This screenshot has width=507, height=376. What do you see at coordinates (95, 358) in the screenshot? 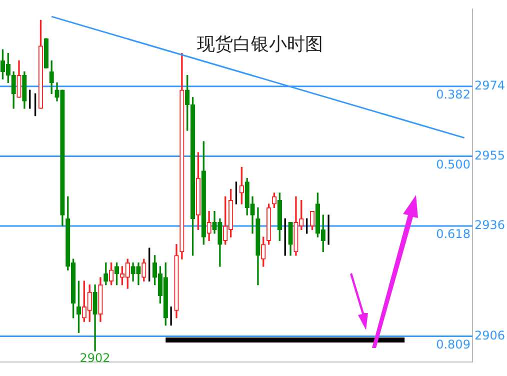
I see `annotation: 2902` at bounding box center [95, 358].